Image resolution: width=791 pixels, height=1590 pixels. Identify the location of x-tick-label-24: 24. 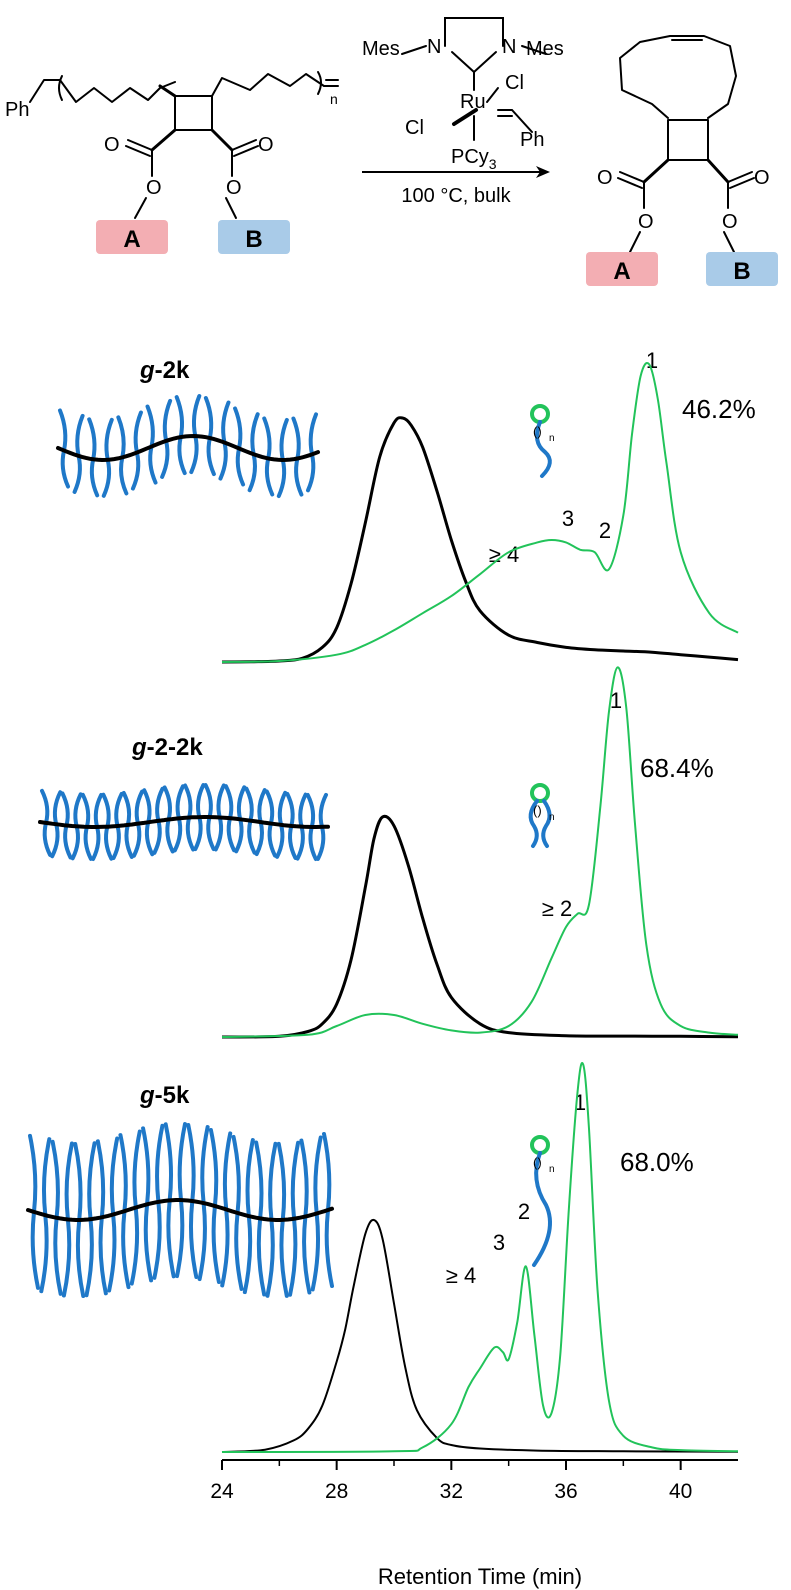
(222, 1491).